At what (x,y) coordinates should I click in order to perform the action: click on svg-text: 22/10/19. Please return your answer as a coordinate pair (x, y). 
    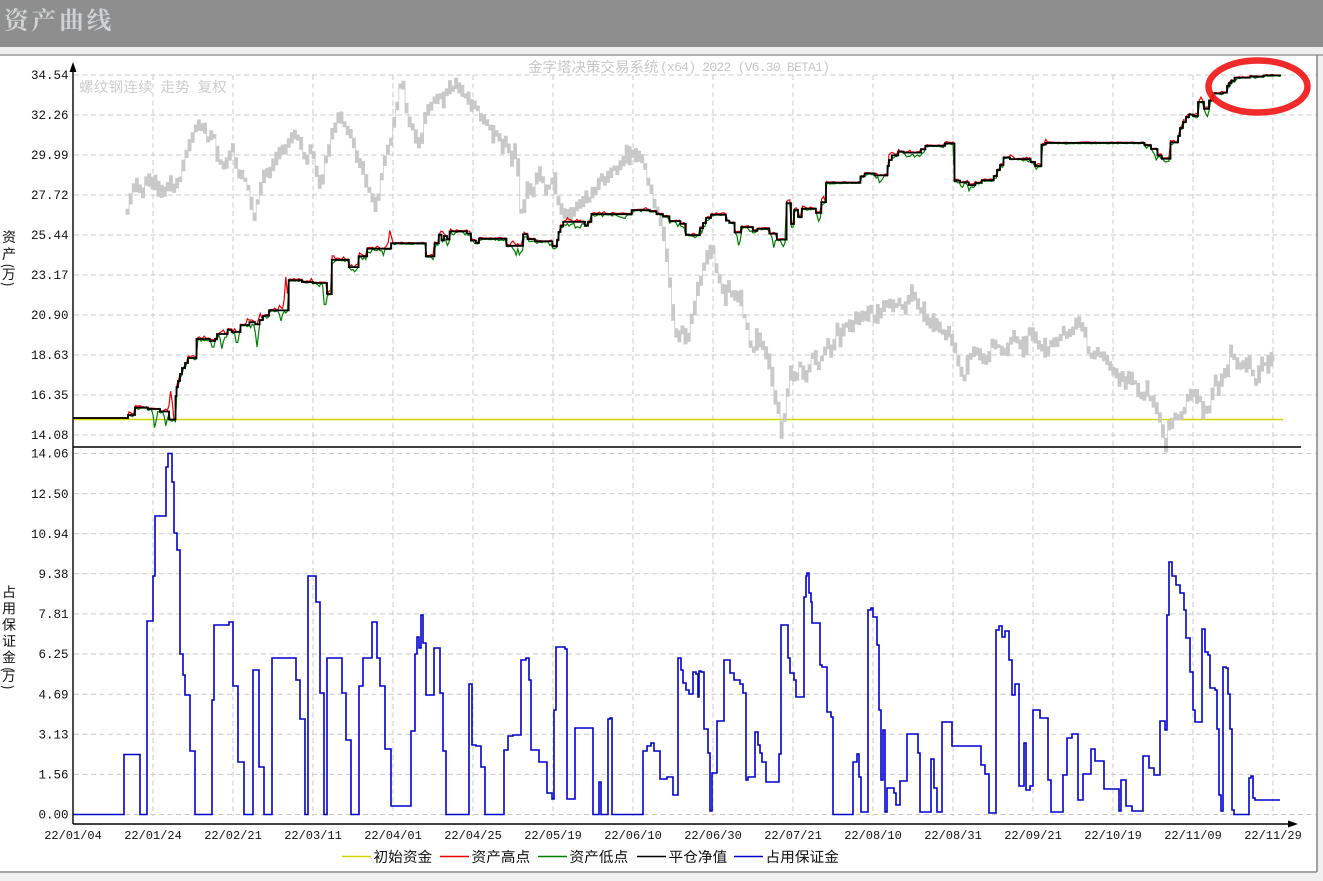
    Looking at the image, I should click on (1113, 836).